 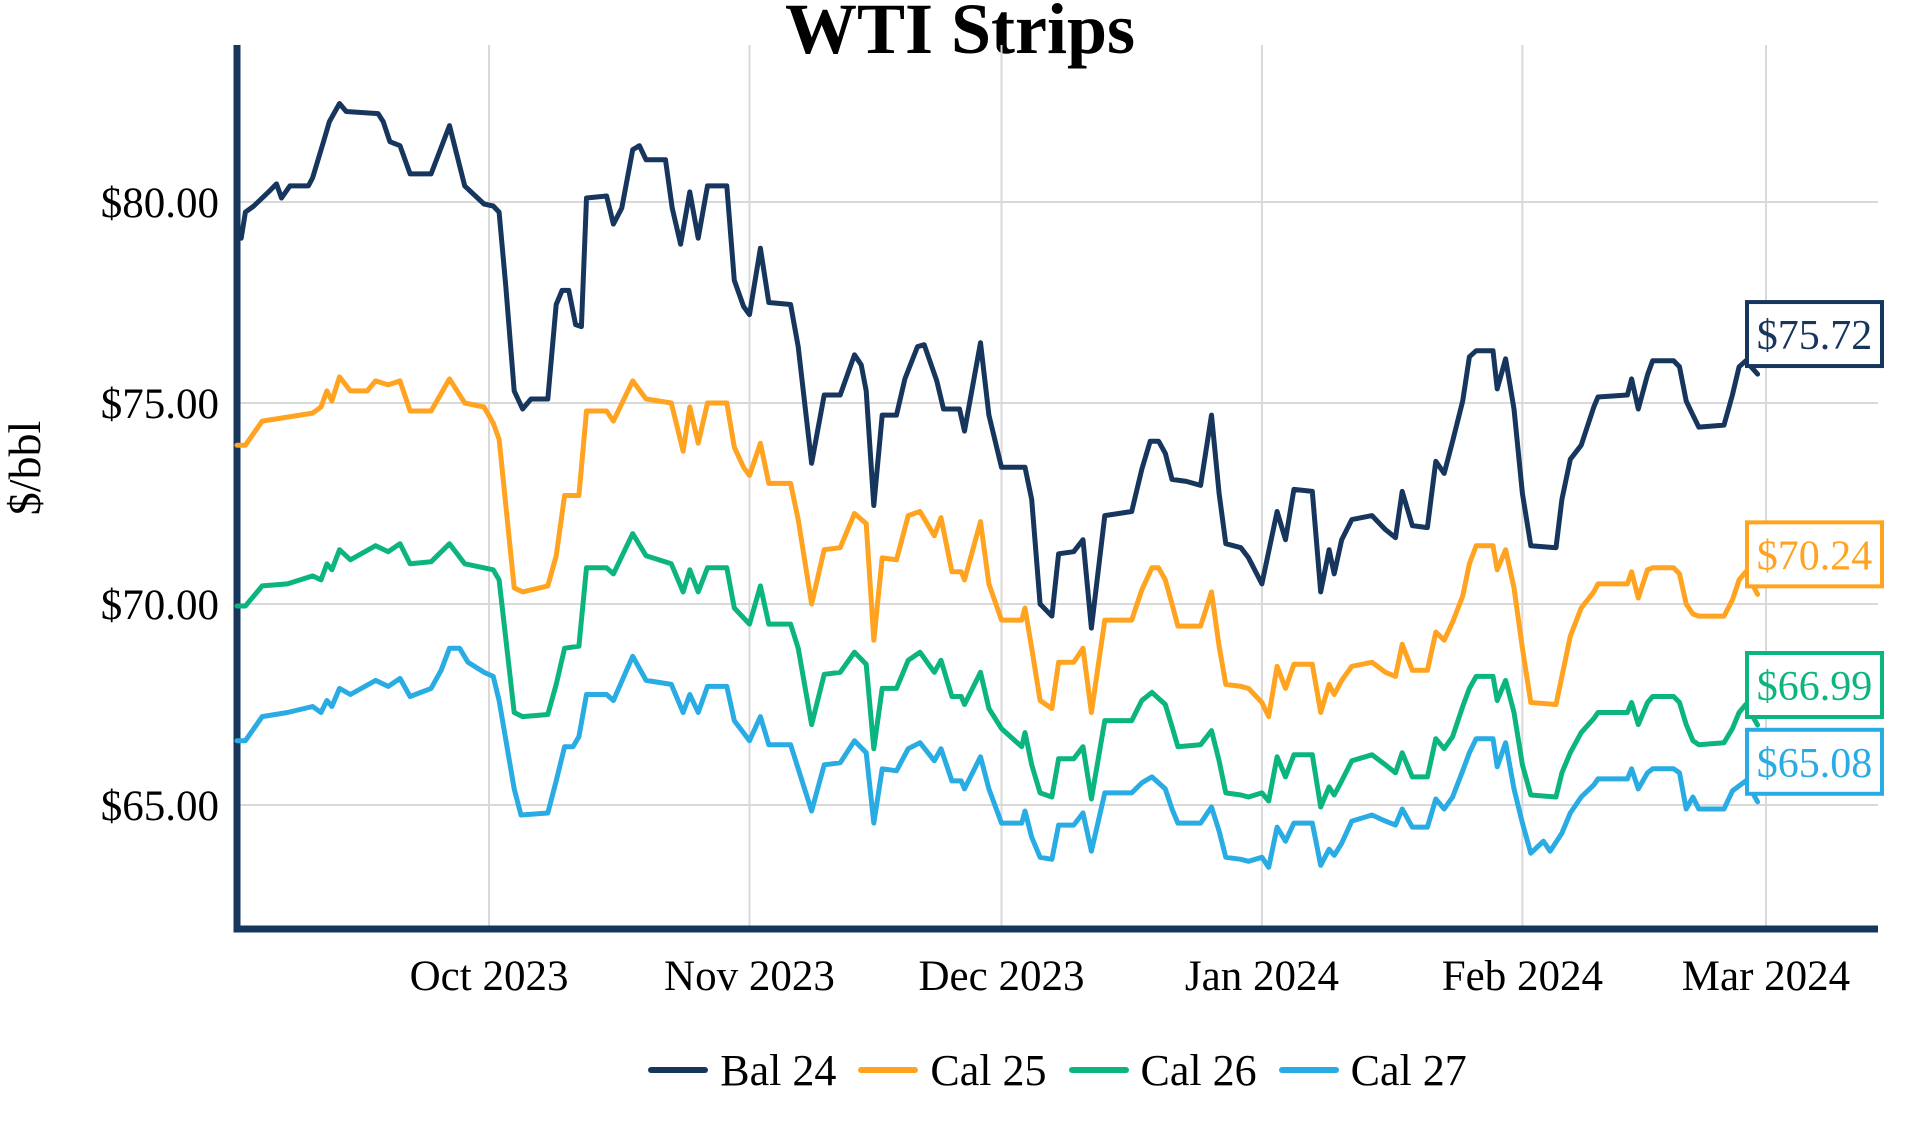 I want to click on x-tick-label: Dec 2023, so click(x=1002, y=976).